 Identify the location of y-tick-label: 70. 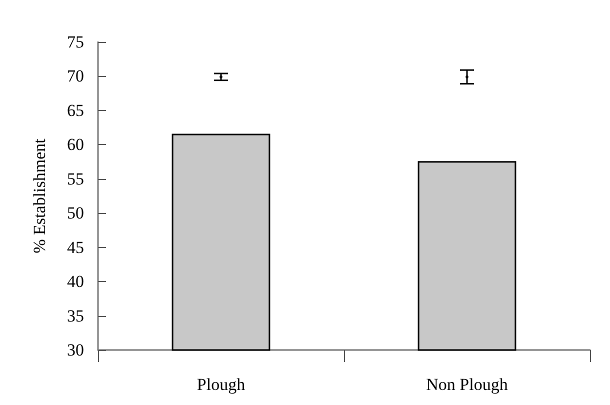
(75, 76).